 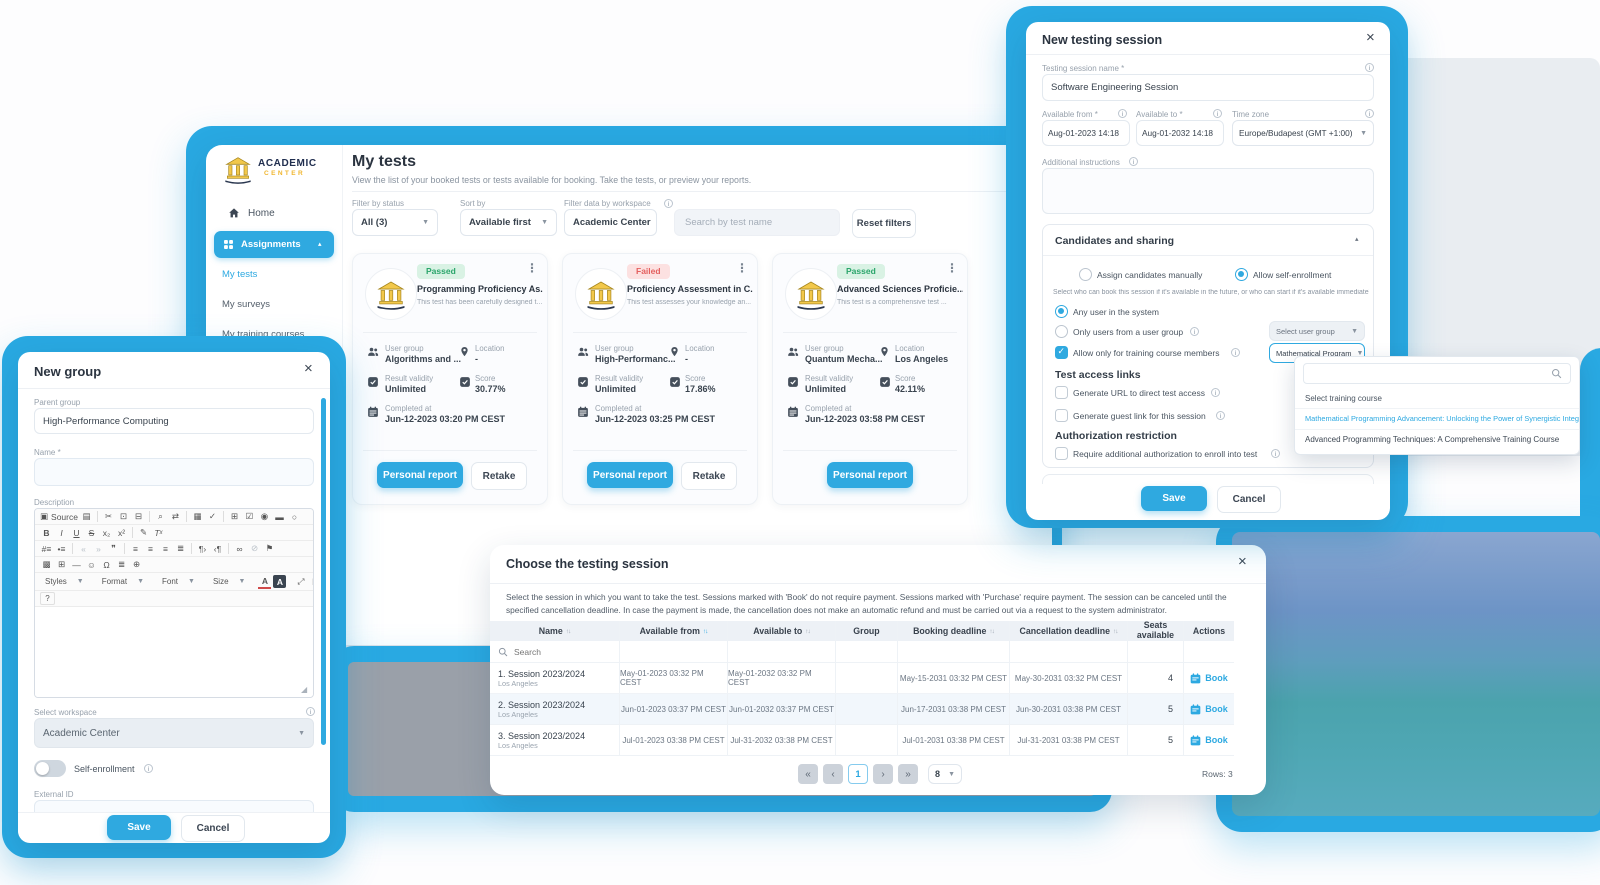 What do you see at coordinates (265, 581) in the screenshot?
I see `text-color-icon: A` at bounding box center [265, 581].